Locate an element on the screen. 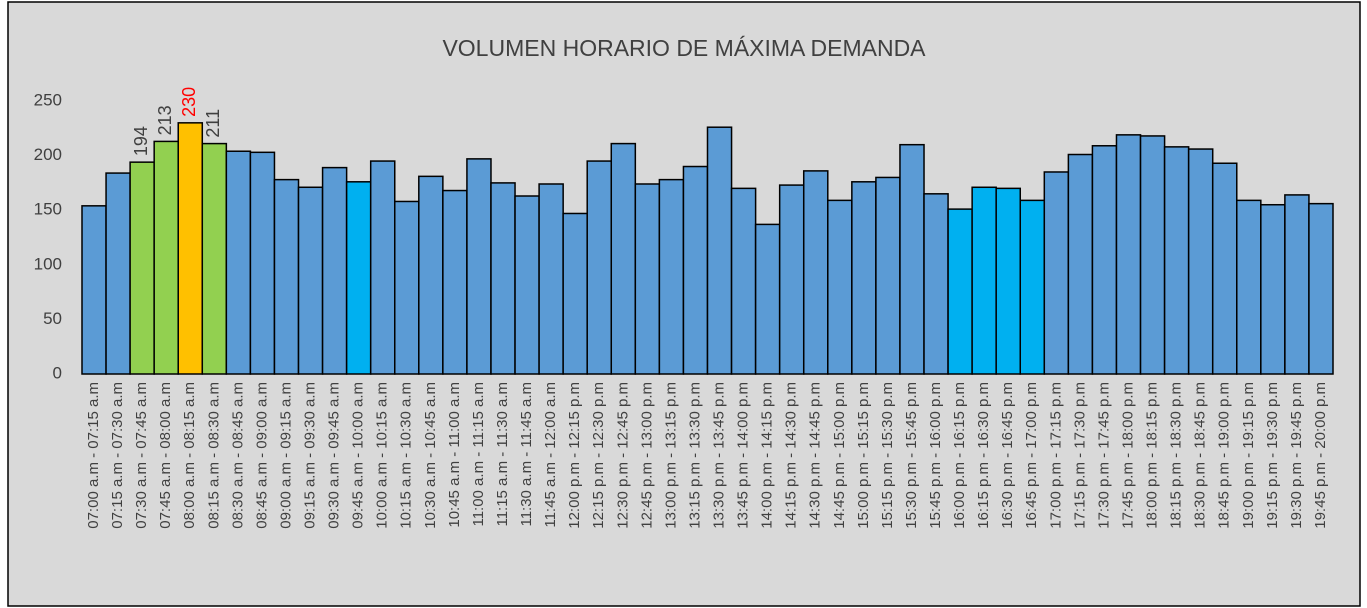  data-label: 213 is located at coordinates (165, 120).